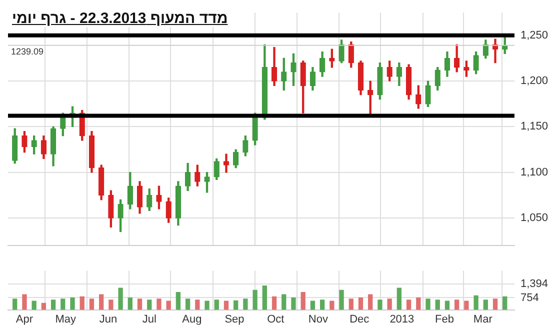 The width and height of the screenshot is (554, 333). What do you see at coordinates (66, 319) in the screenshot?
I see `x-tick-label: May` at bounding box center [66, 319].